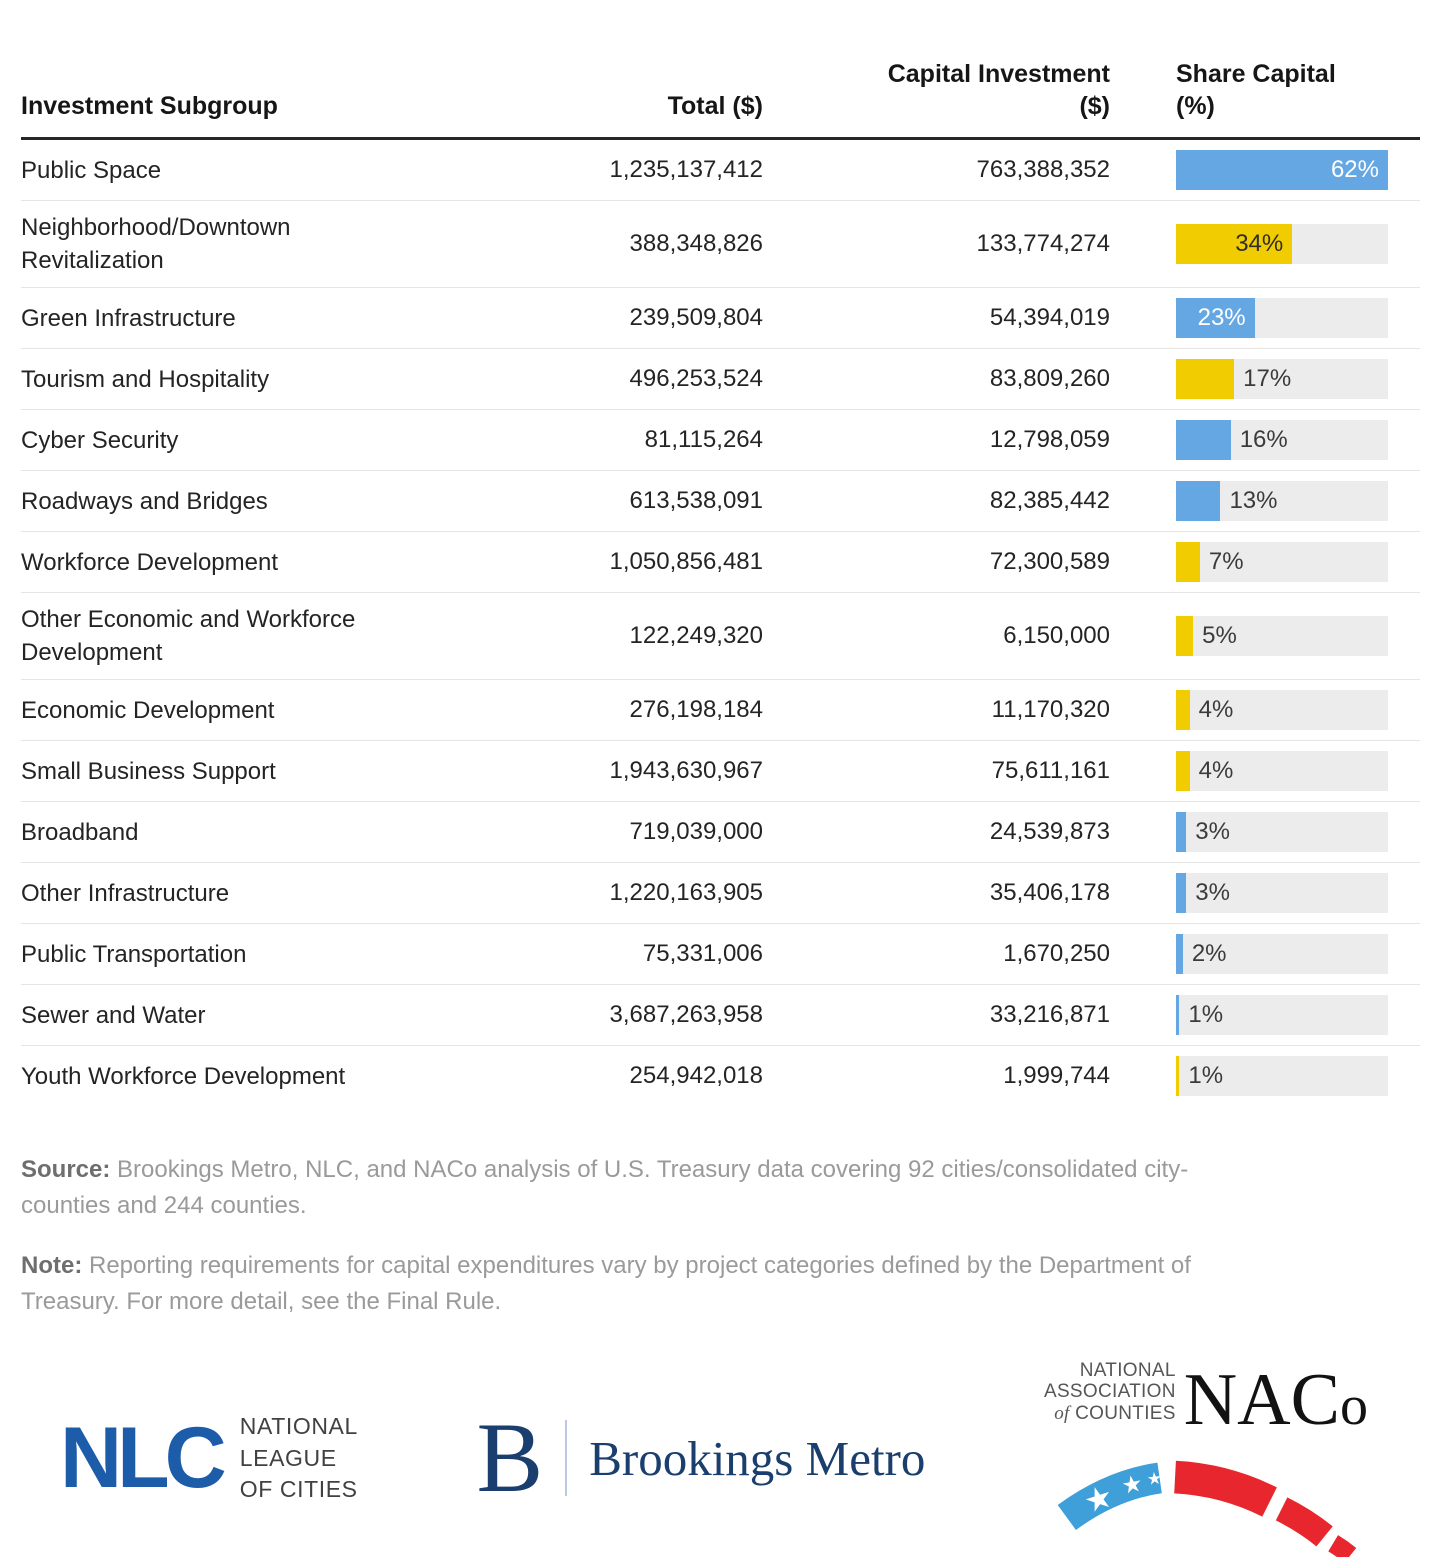 The image size is (1440, 1557). I want to click on total-cell: 81,115,264, so click(703, 439).